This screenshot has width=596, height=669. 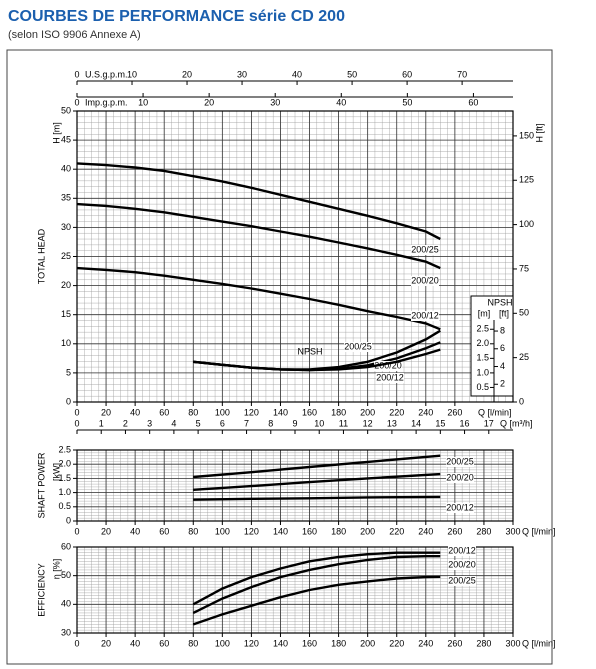 What do you see at coordinates (521, 401) in the screenshot?
I see `y2-tick-label: 0` at bounding box center [521, 401].